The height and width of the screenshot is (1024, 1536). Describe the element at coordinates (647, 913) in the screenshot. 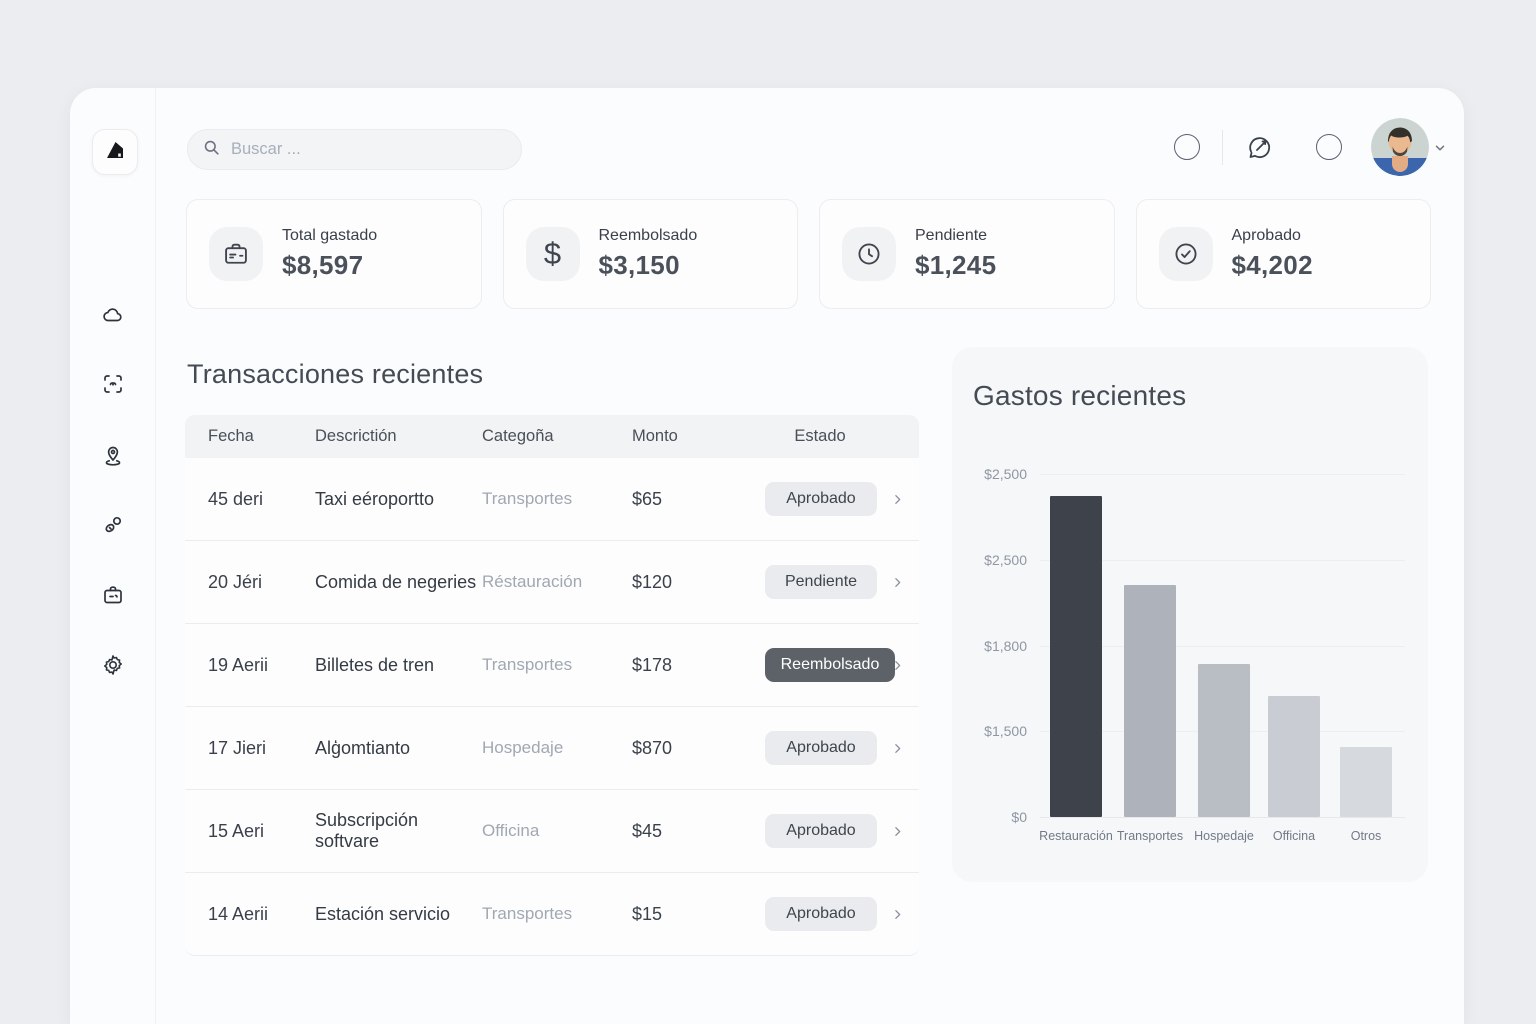

I see `cell-monto: $15` at that location.